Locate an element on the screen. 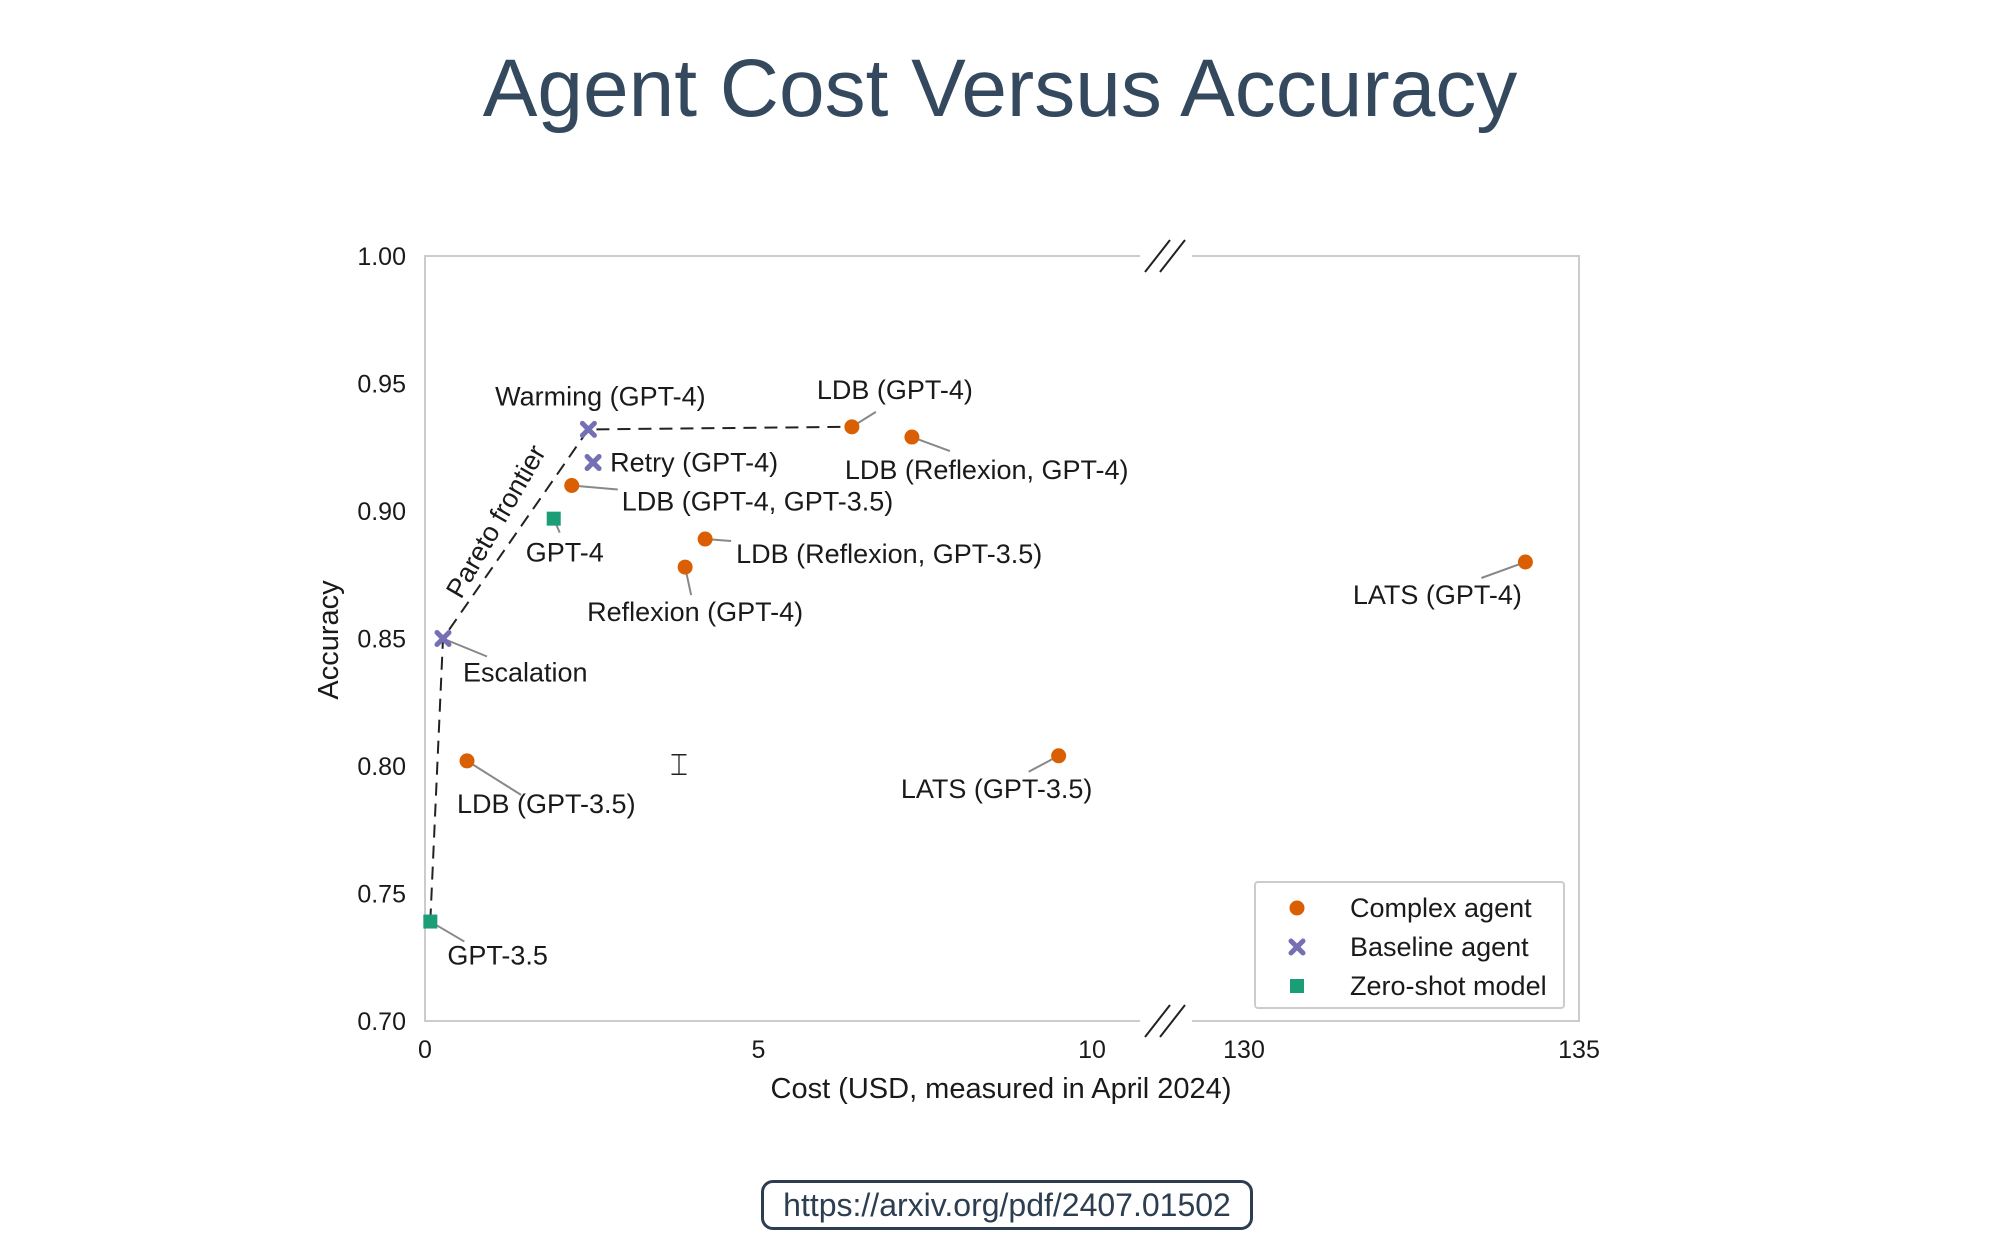 The image size is (2000, 1246). pareto-frontier-label: Pareto frontier is located at coordinates (496, 521).